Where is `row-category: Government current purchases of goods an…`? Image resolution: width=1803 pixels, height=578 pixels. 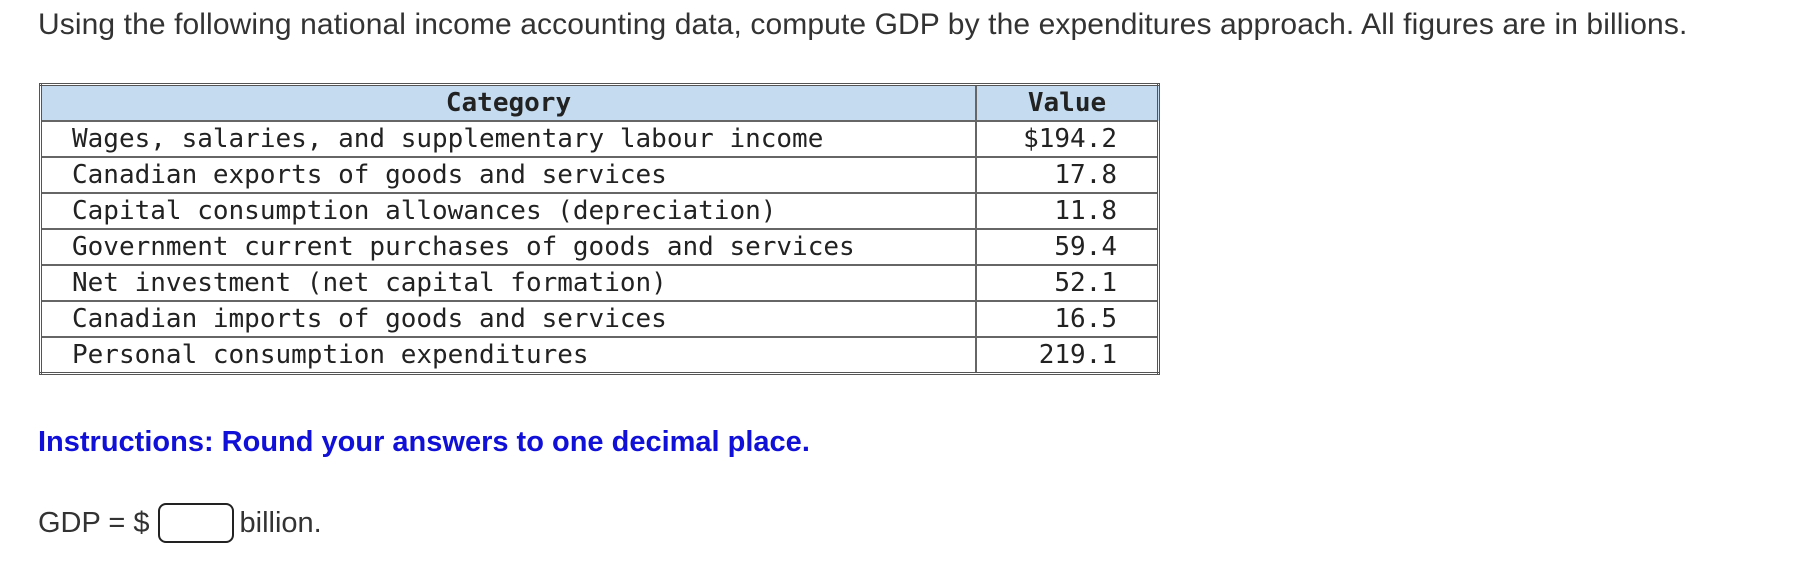 row-category: Government current purchases of goods an… is located at coordinates (508, 247).